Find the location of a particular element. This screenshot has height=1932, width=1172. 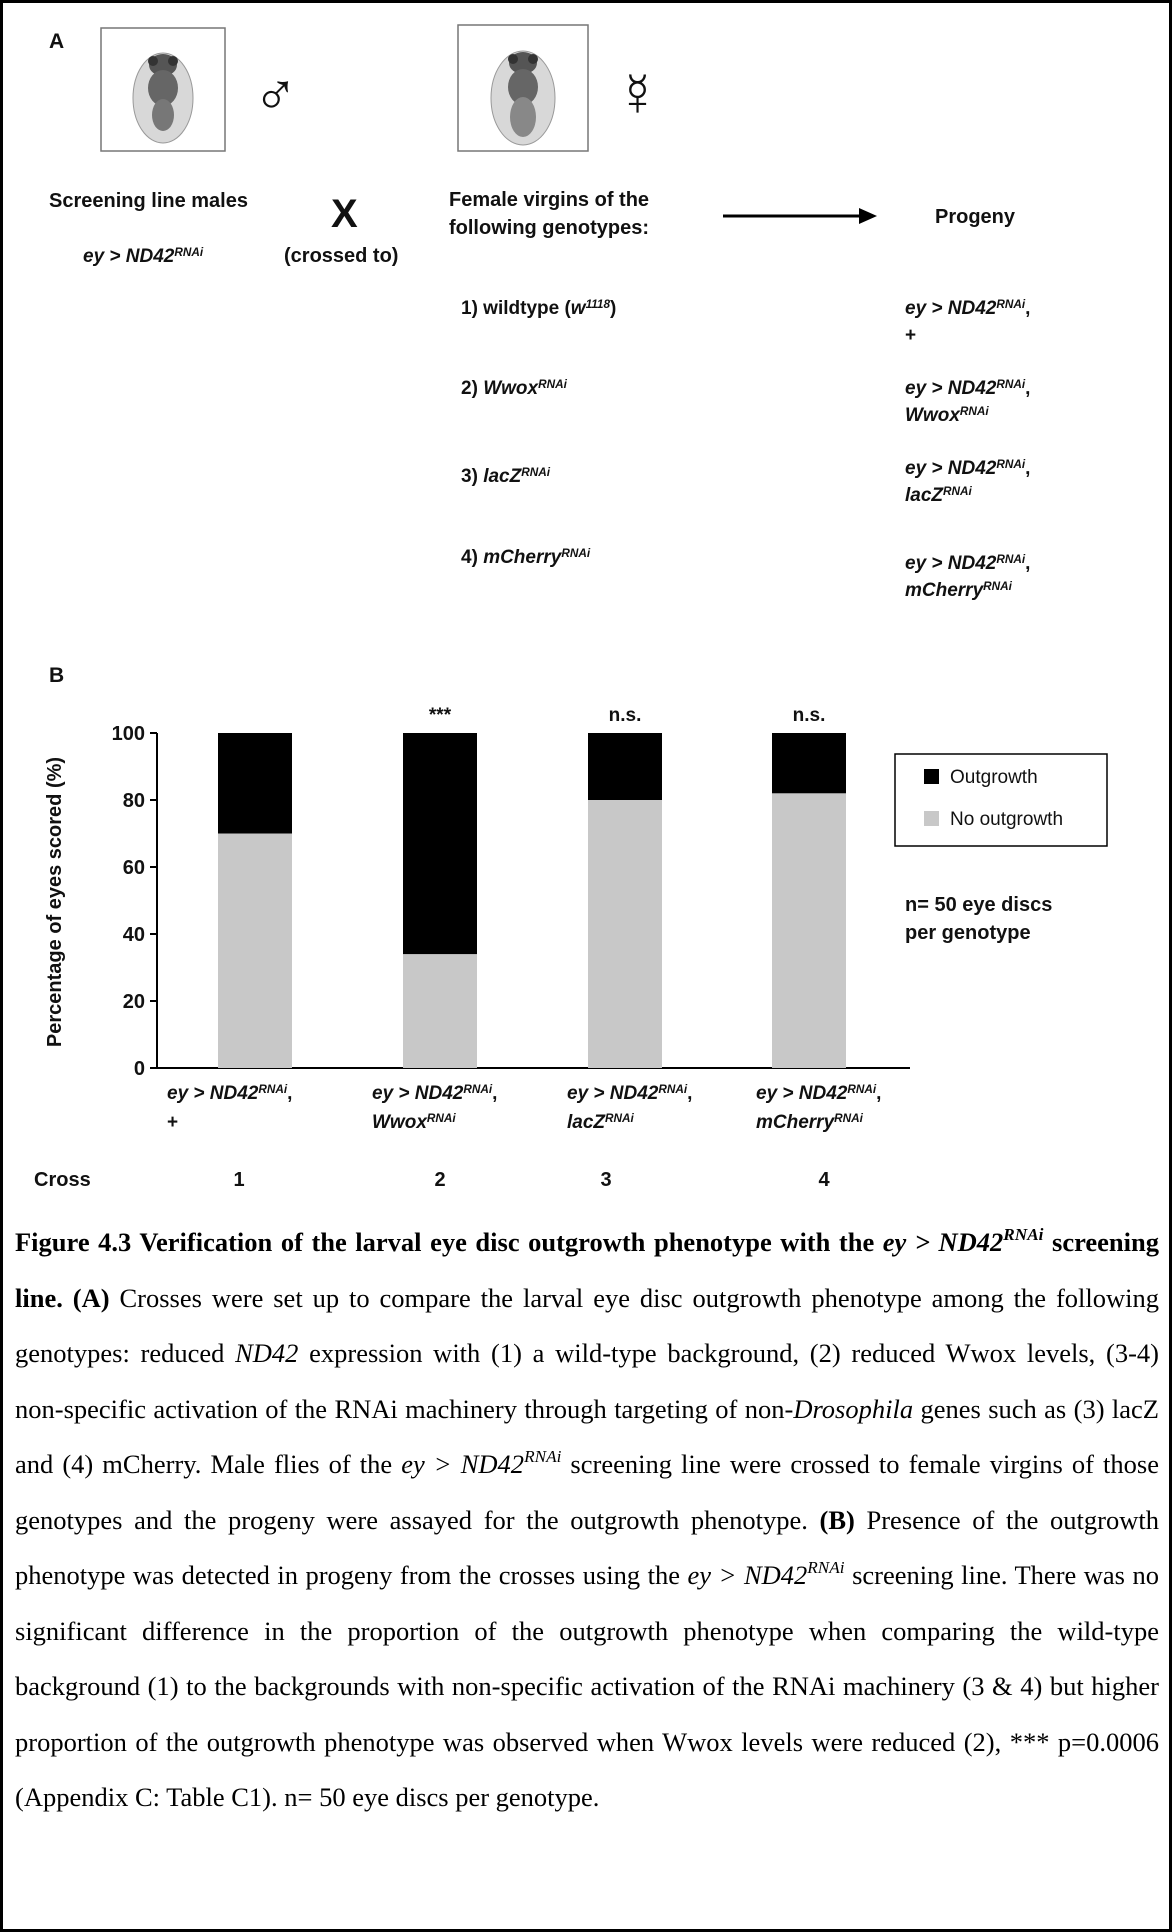

male-fly-picture is located at coordinates (163, 89).